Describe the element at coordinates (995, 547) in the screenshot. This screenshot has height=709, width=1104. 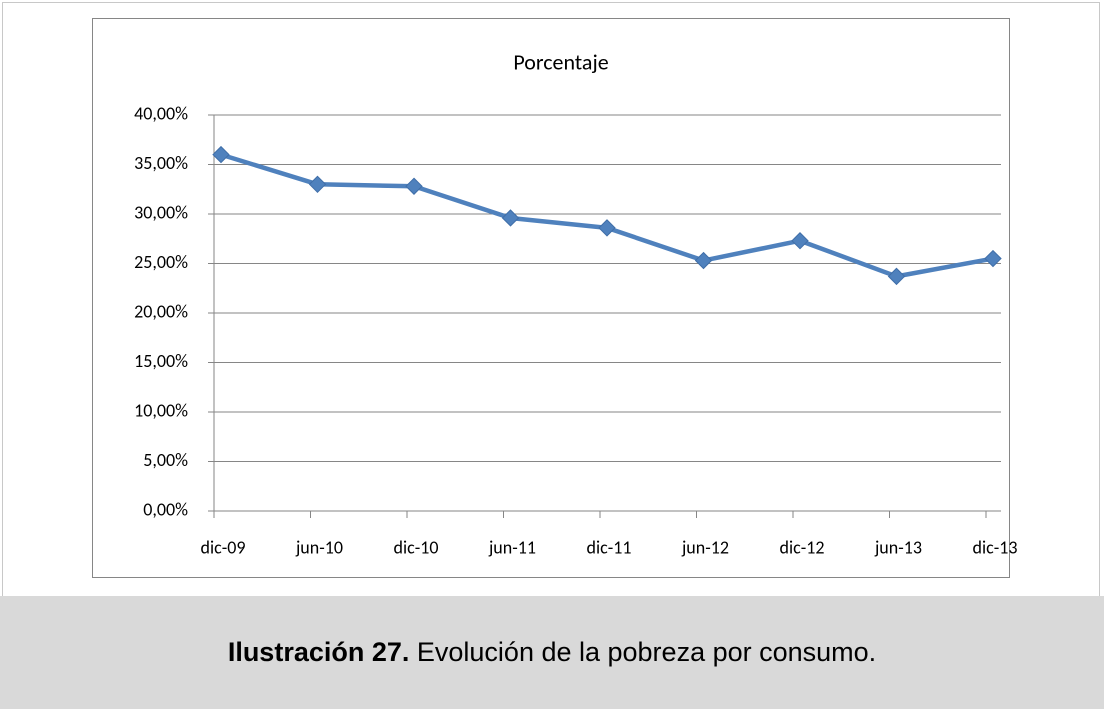
I see `x-tick-label: dic-13` at that location.